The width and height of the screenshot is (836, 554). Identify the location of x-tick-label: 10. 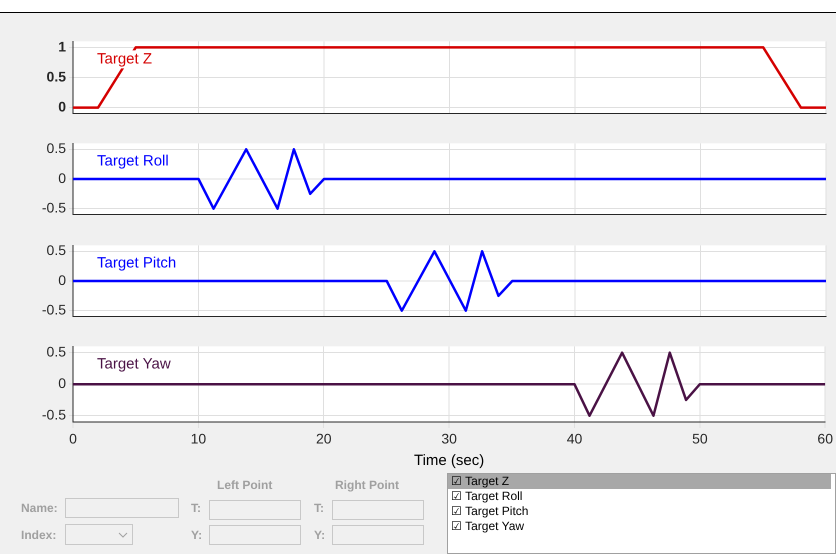
(198, 438).